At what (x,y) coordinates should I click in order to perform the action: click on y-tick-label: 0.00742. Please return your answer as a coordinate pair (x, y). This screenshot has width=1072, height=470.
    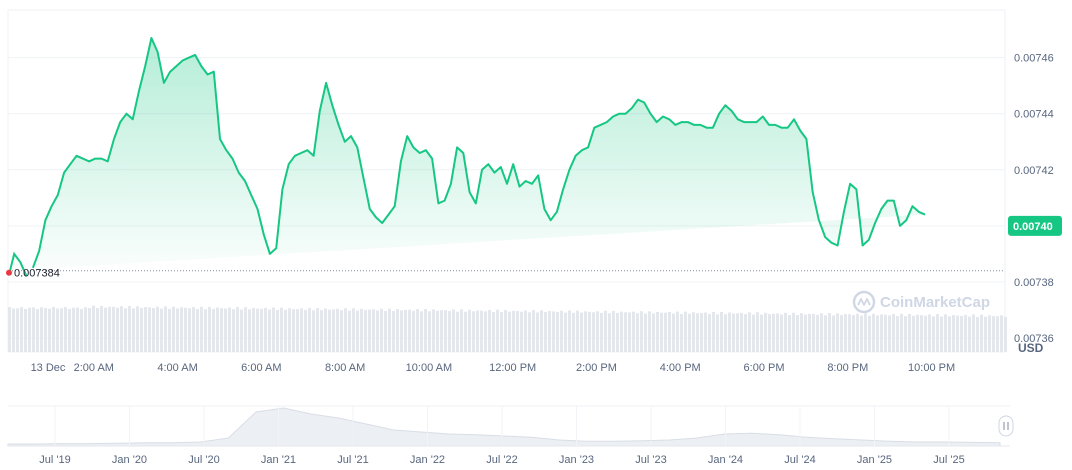
    Looking at the image, I should click on (1034, 171).